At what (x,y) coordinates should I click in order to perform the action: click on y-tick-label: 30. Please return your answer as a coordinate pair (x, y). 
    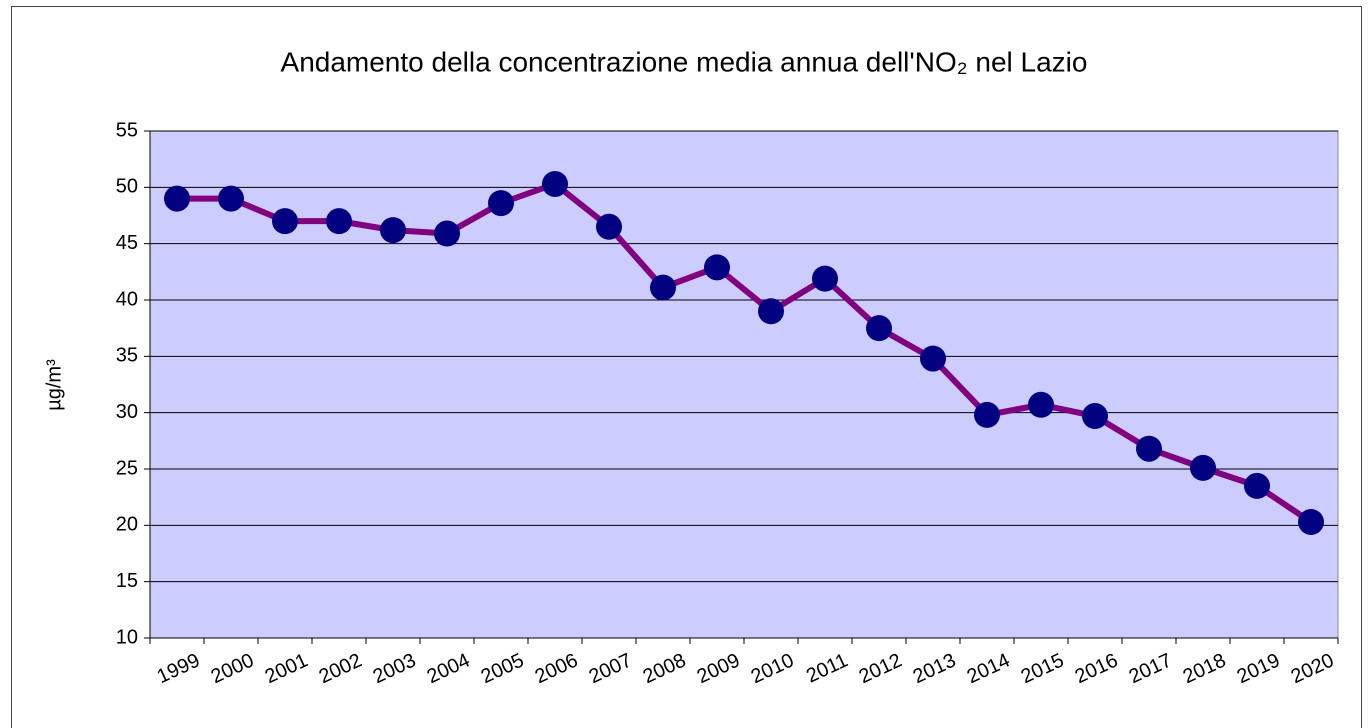
    Looking at the image, I should click on (127, 412).